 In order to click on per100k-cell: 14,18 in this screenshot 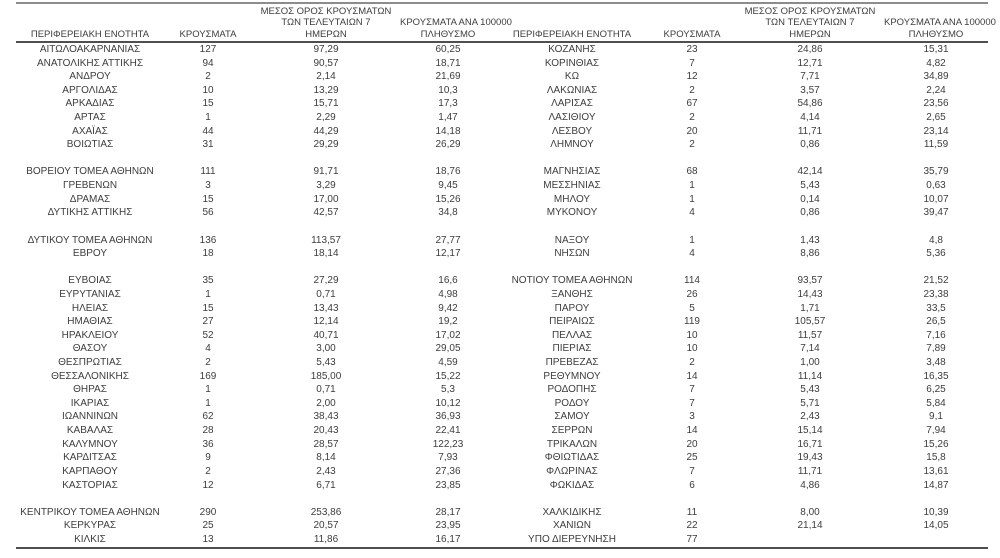, I will do `click(448, 131)`.